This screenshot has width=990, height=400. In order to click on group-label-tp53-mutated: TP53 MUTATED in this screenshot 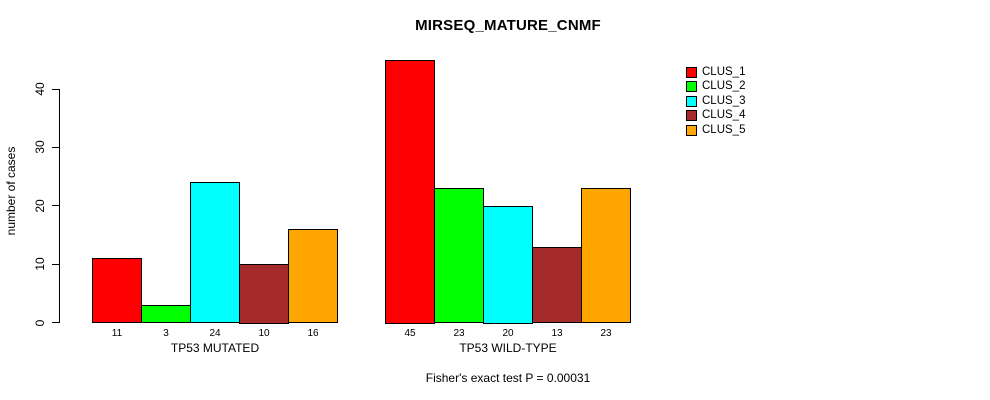, I will do `click(215, 348)`.